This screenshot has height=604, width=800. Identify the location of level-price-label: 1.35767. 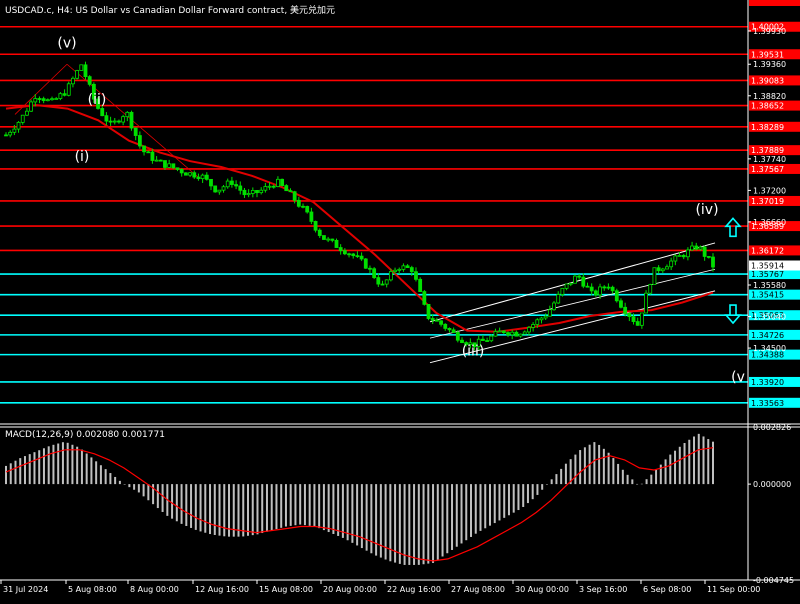
(767, 274).